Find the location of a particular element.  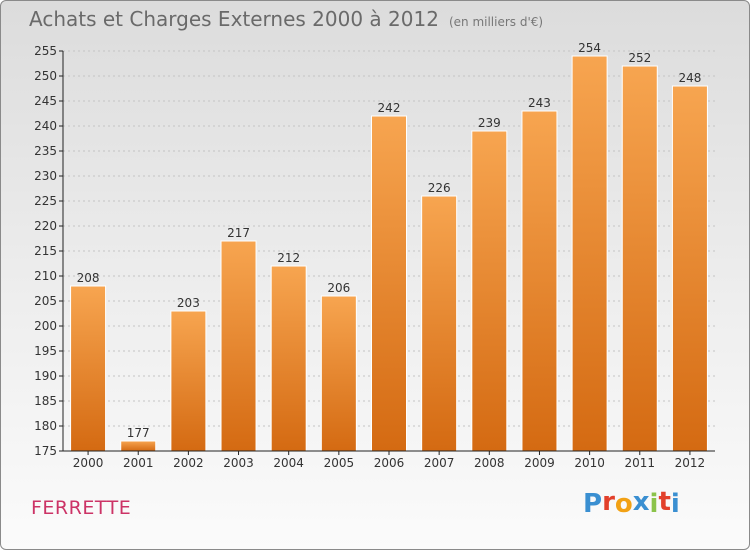

x-tick-label: 2012 is located at coordinates (690, 463).